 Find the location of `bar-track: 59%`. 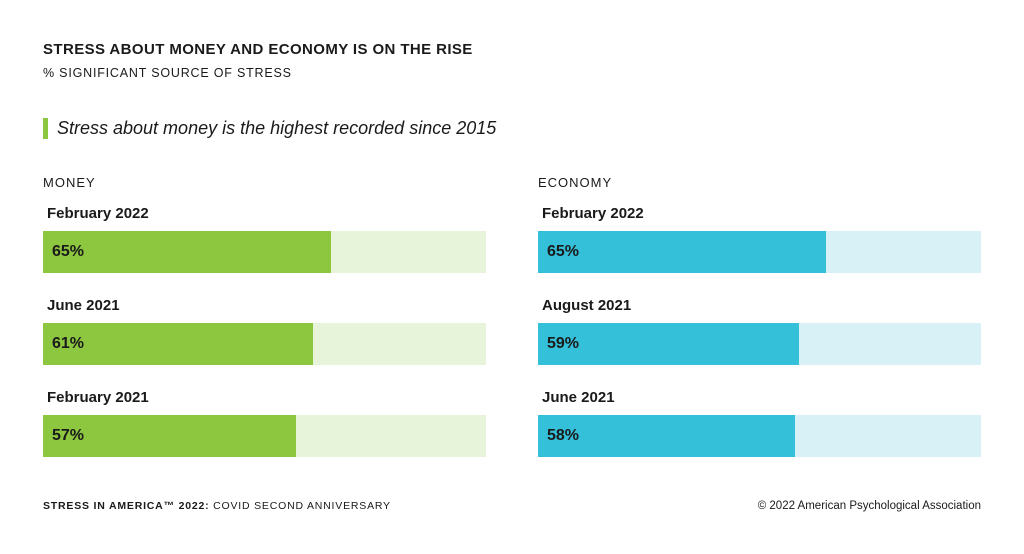

bar-track: 59% is located at coordinates (759, 344).